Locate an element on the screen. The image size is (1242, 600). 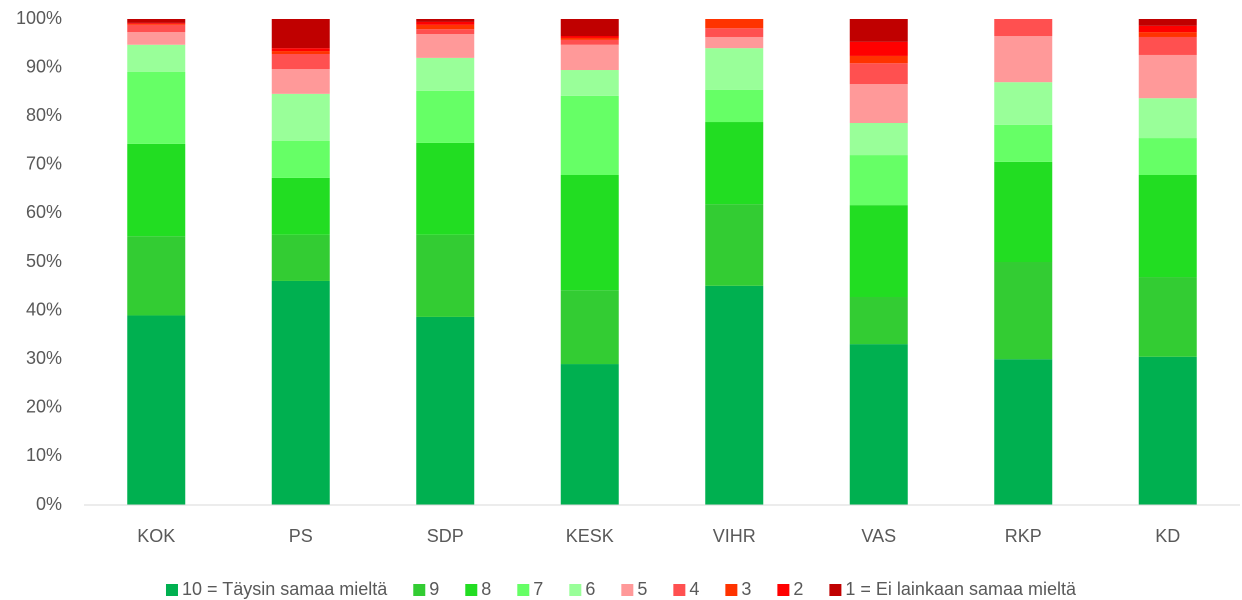
x-tick-label: SDP is located at coordinates (445, 536).